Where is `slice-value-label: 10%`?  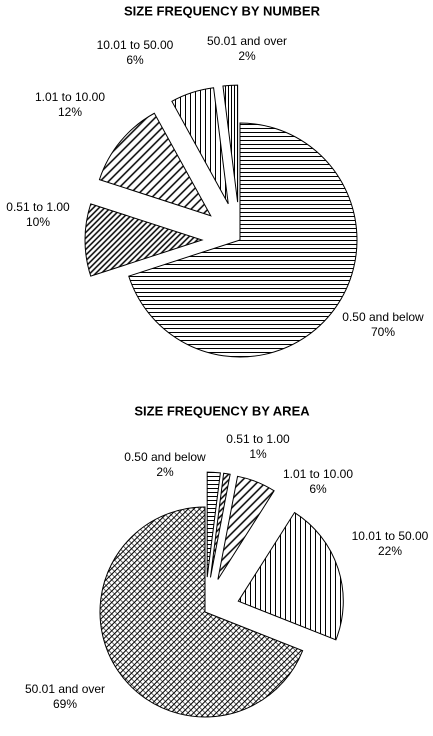 slice-value-label: 10% is located at coordinates (38, 222).